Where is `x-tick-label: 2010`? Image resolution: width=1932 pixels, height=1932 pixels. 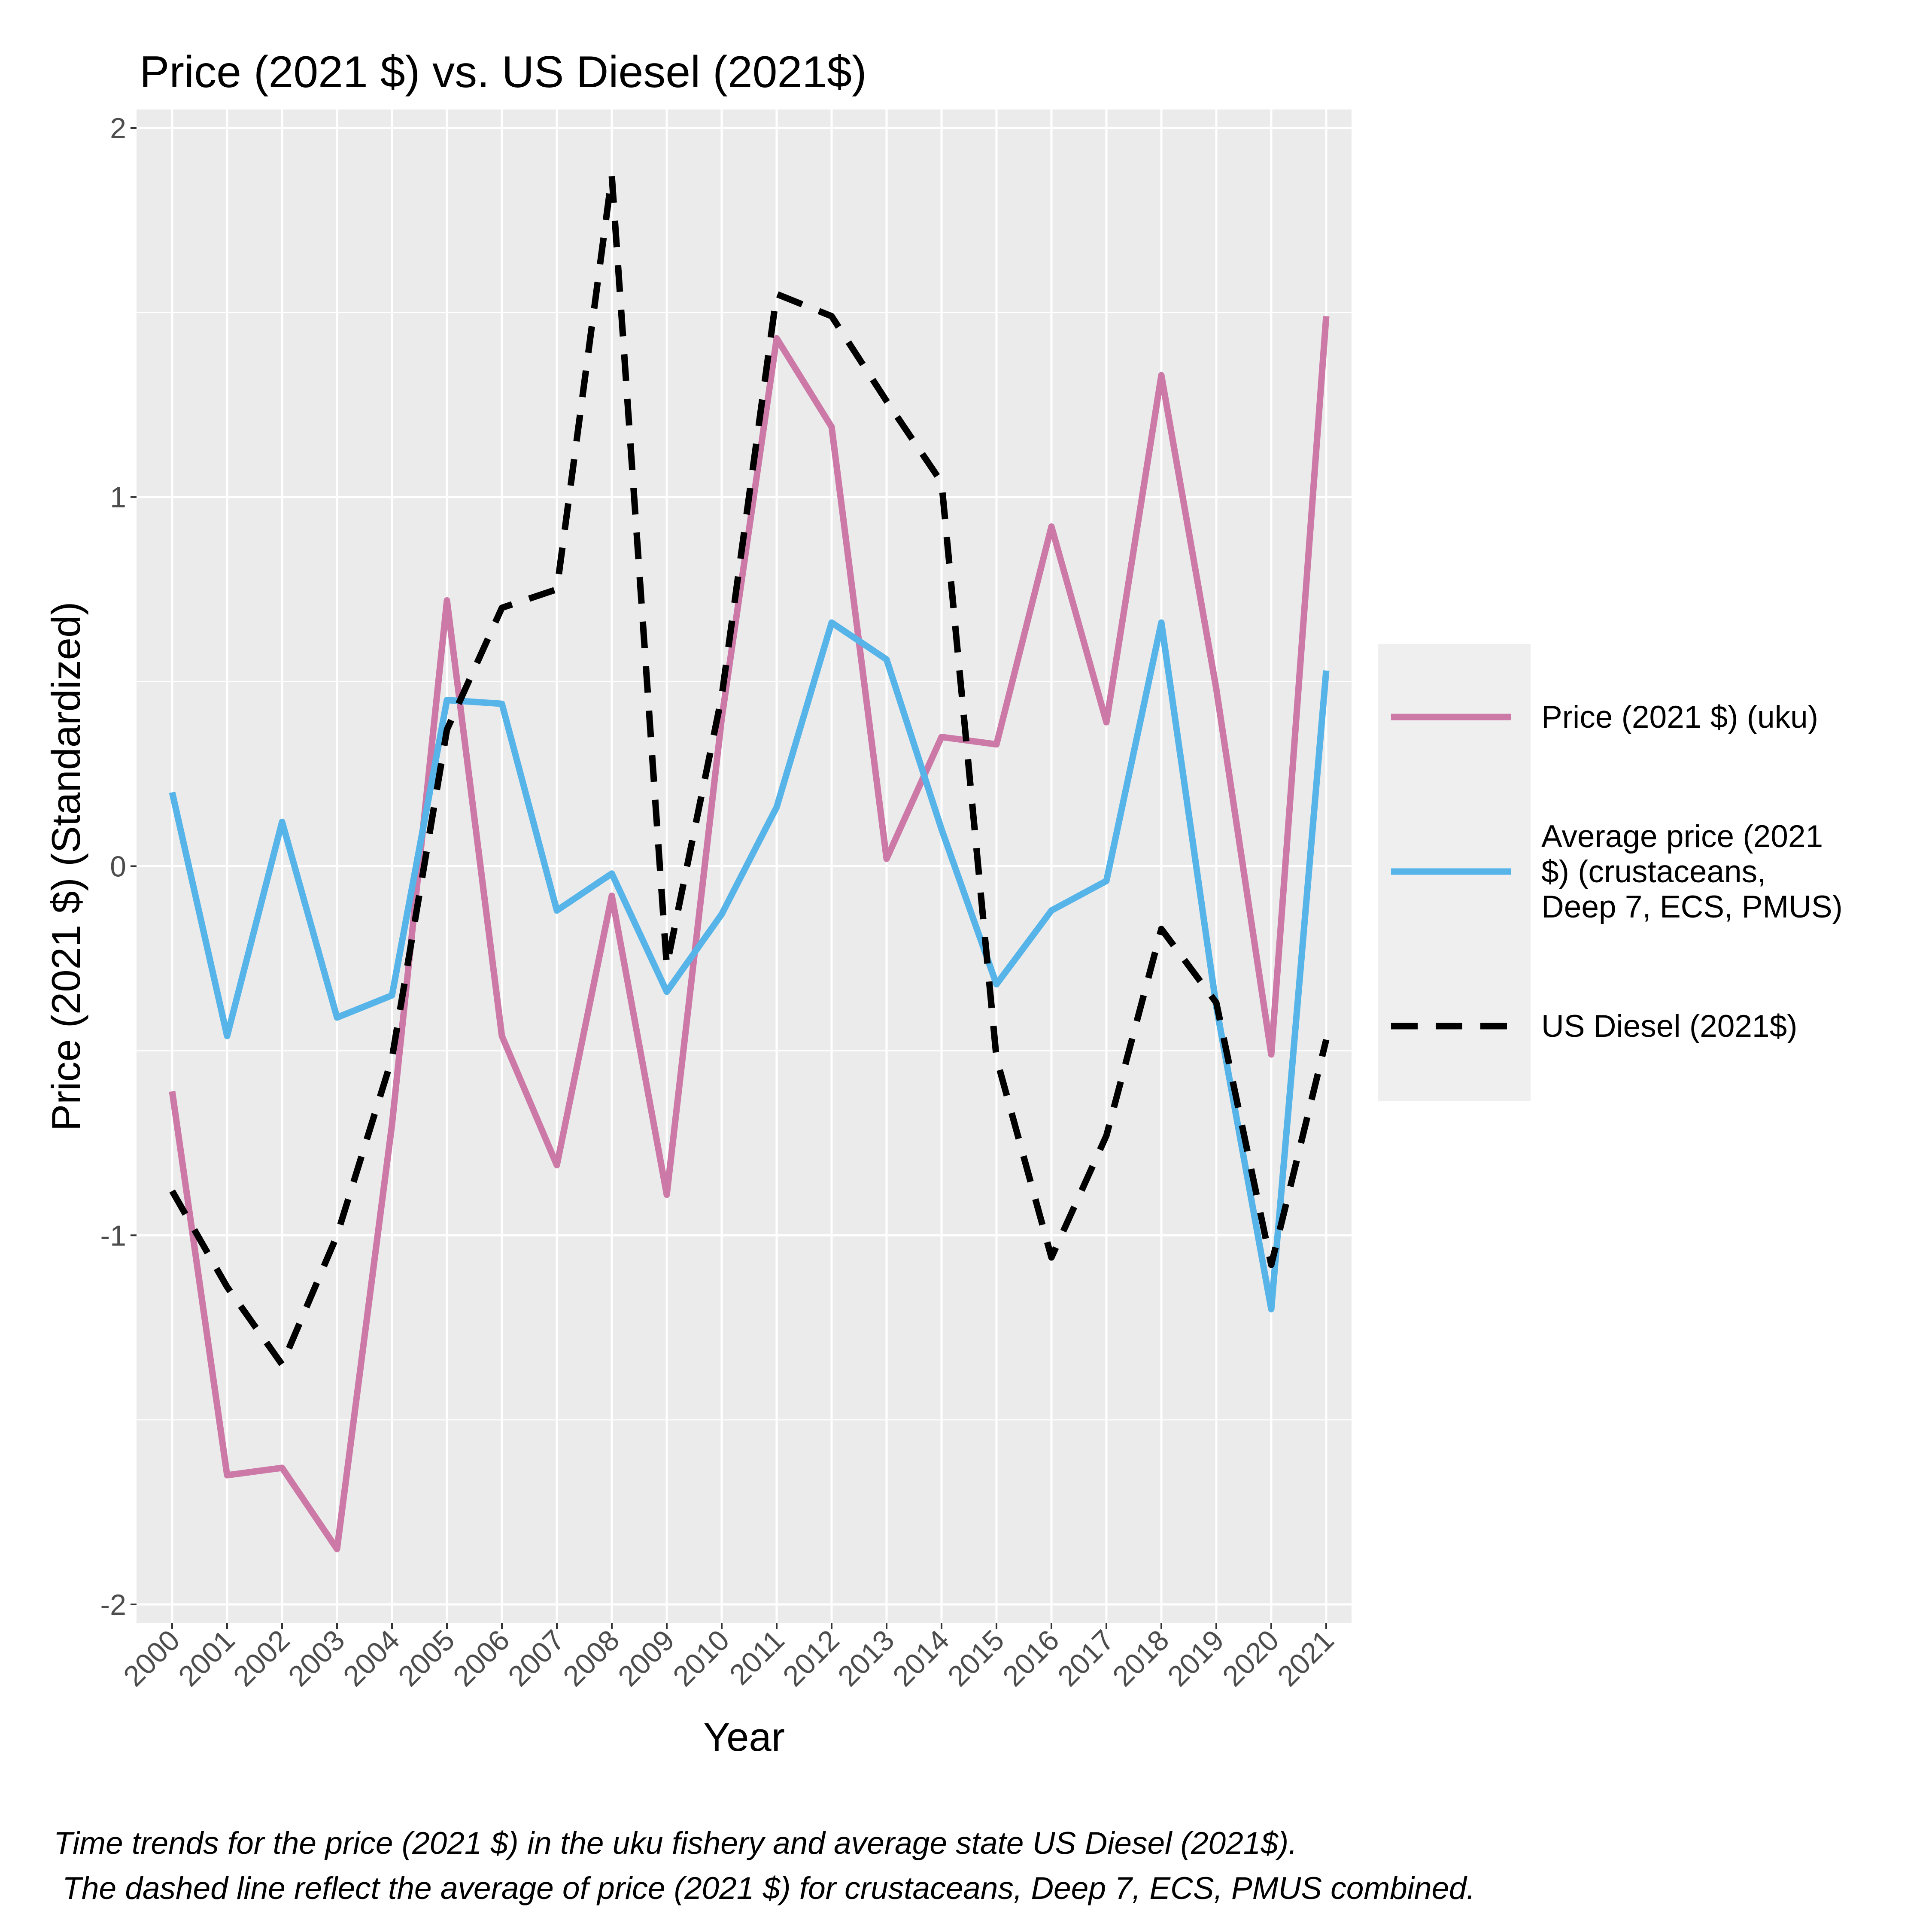 x-tick-label: 2010 is located at coordinates (702, 1658).